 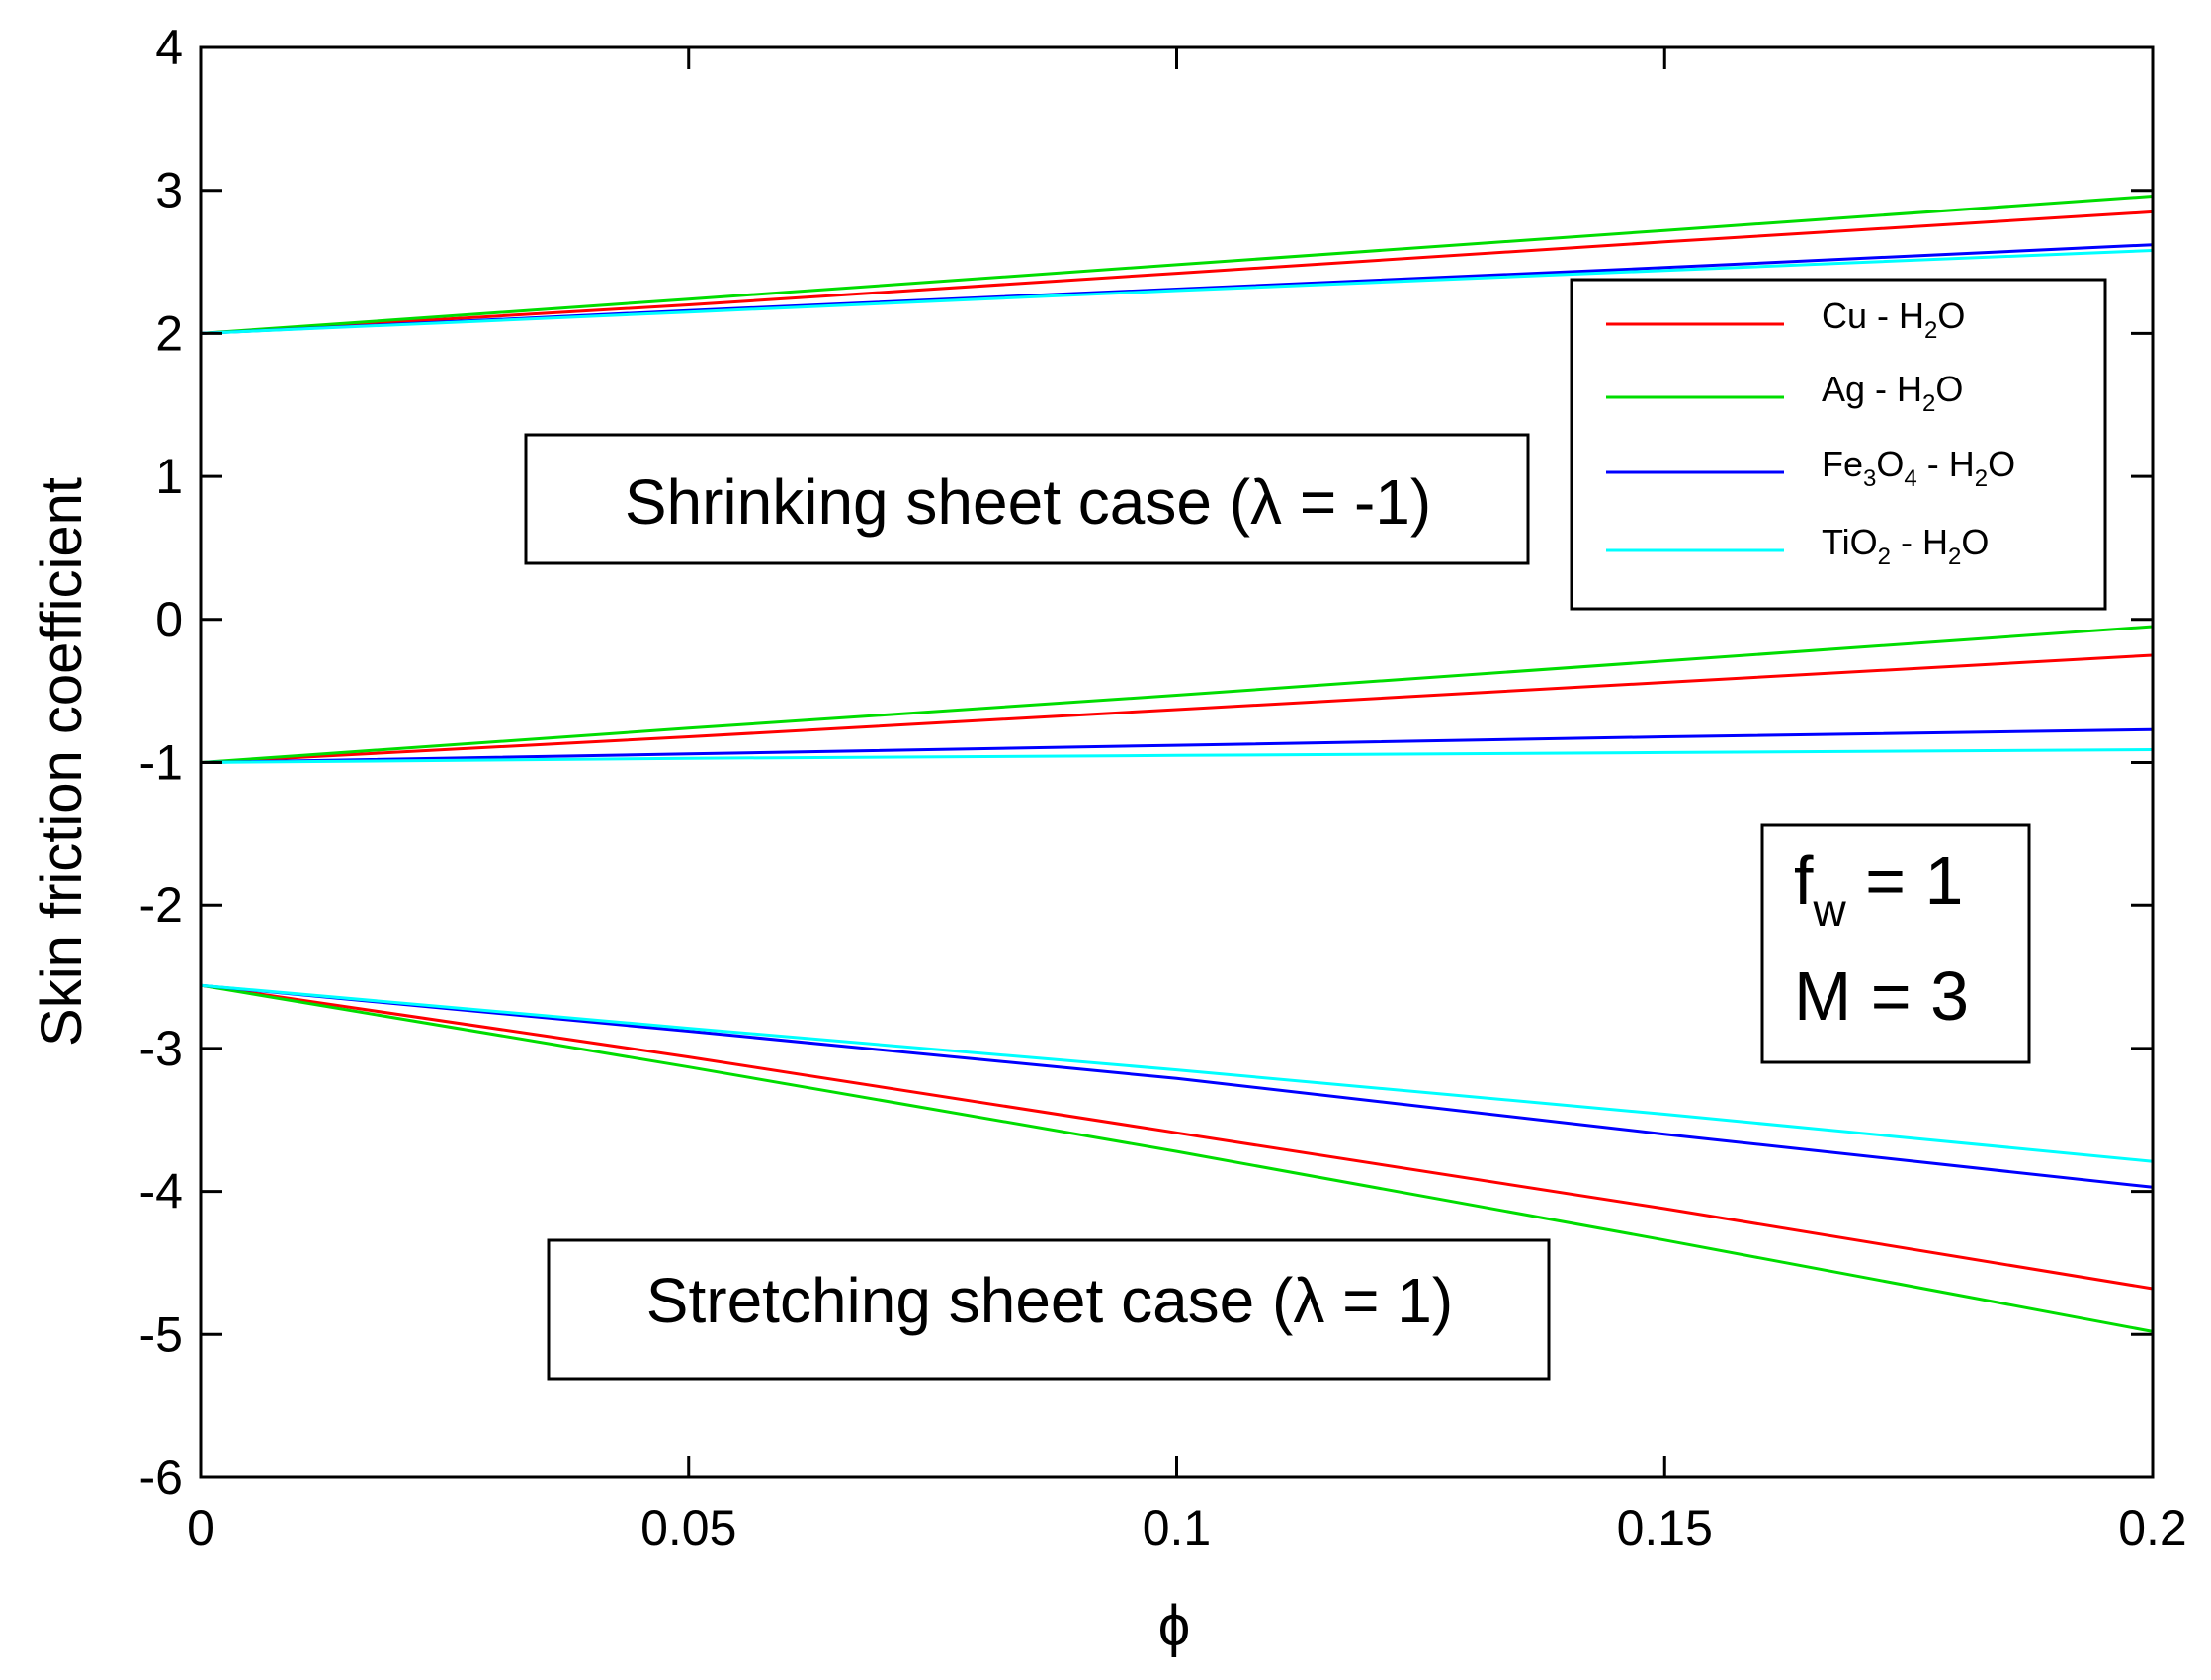 I want to click on y-tick-label: 2, so click(x=169, y=333).